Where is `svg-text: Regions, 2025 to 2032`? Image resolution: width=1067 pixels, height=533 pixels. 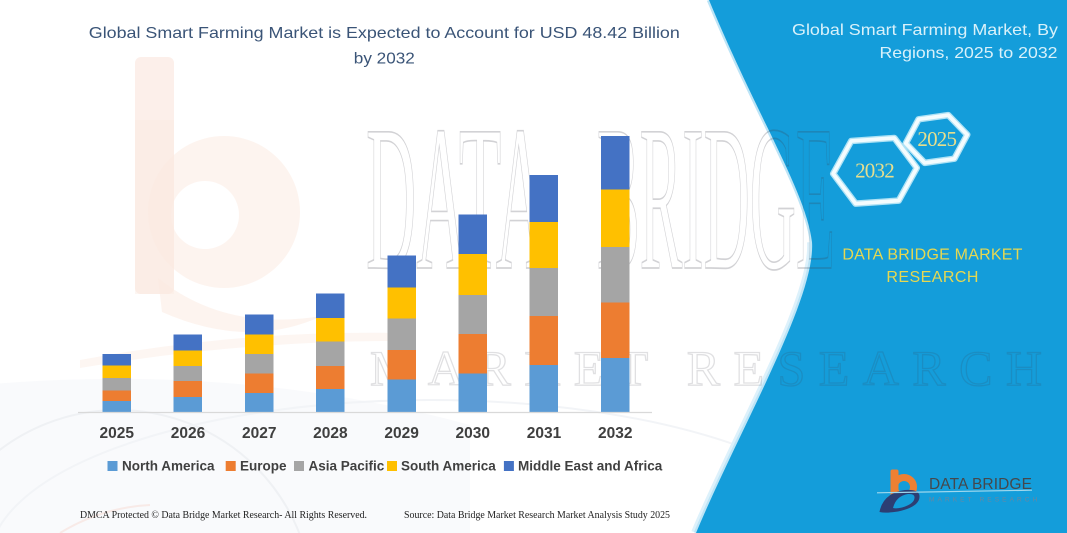
svg-text: Regions, 2025 to 2032 is located at coordinates (969, 53).